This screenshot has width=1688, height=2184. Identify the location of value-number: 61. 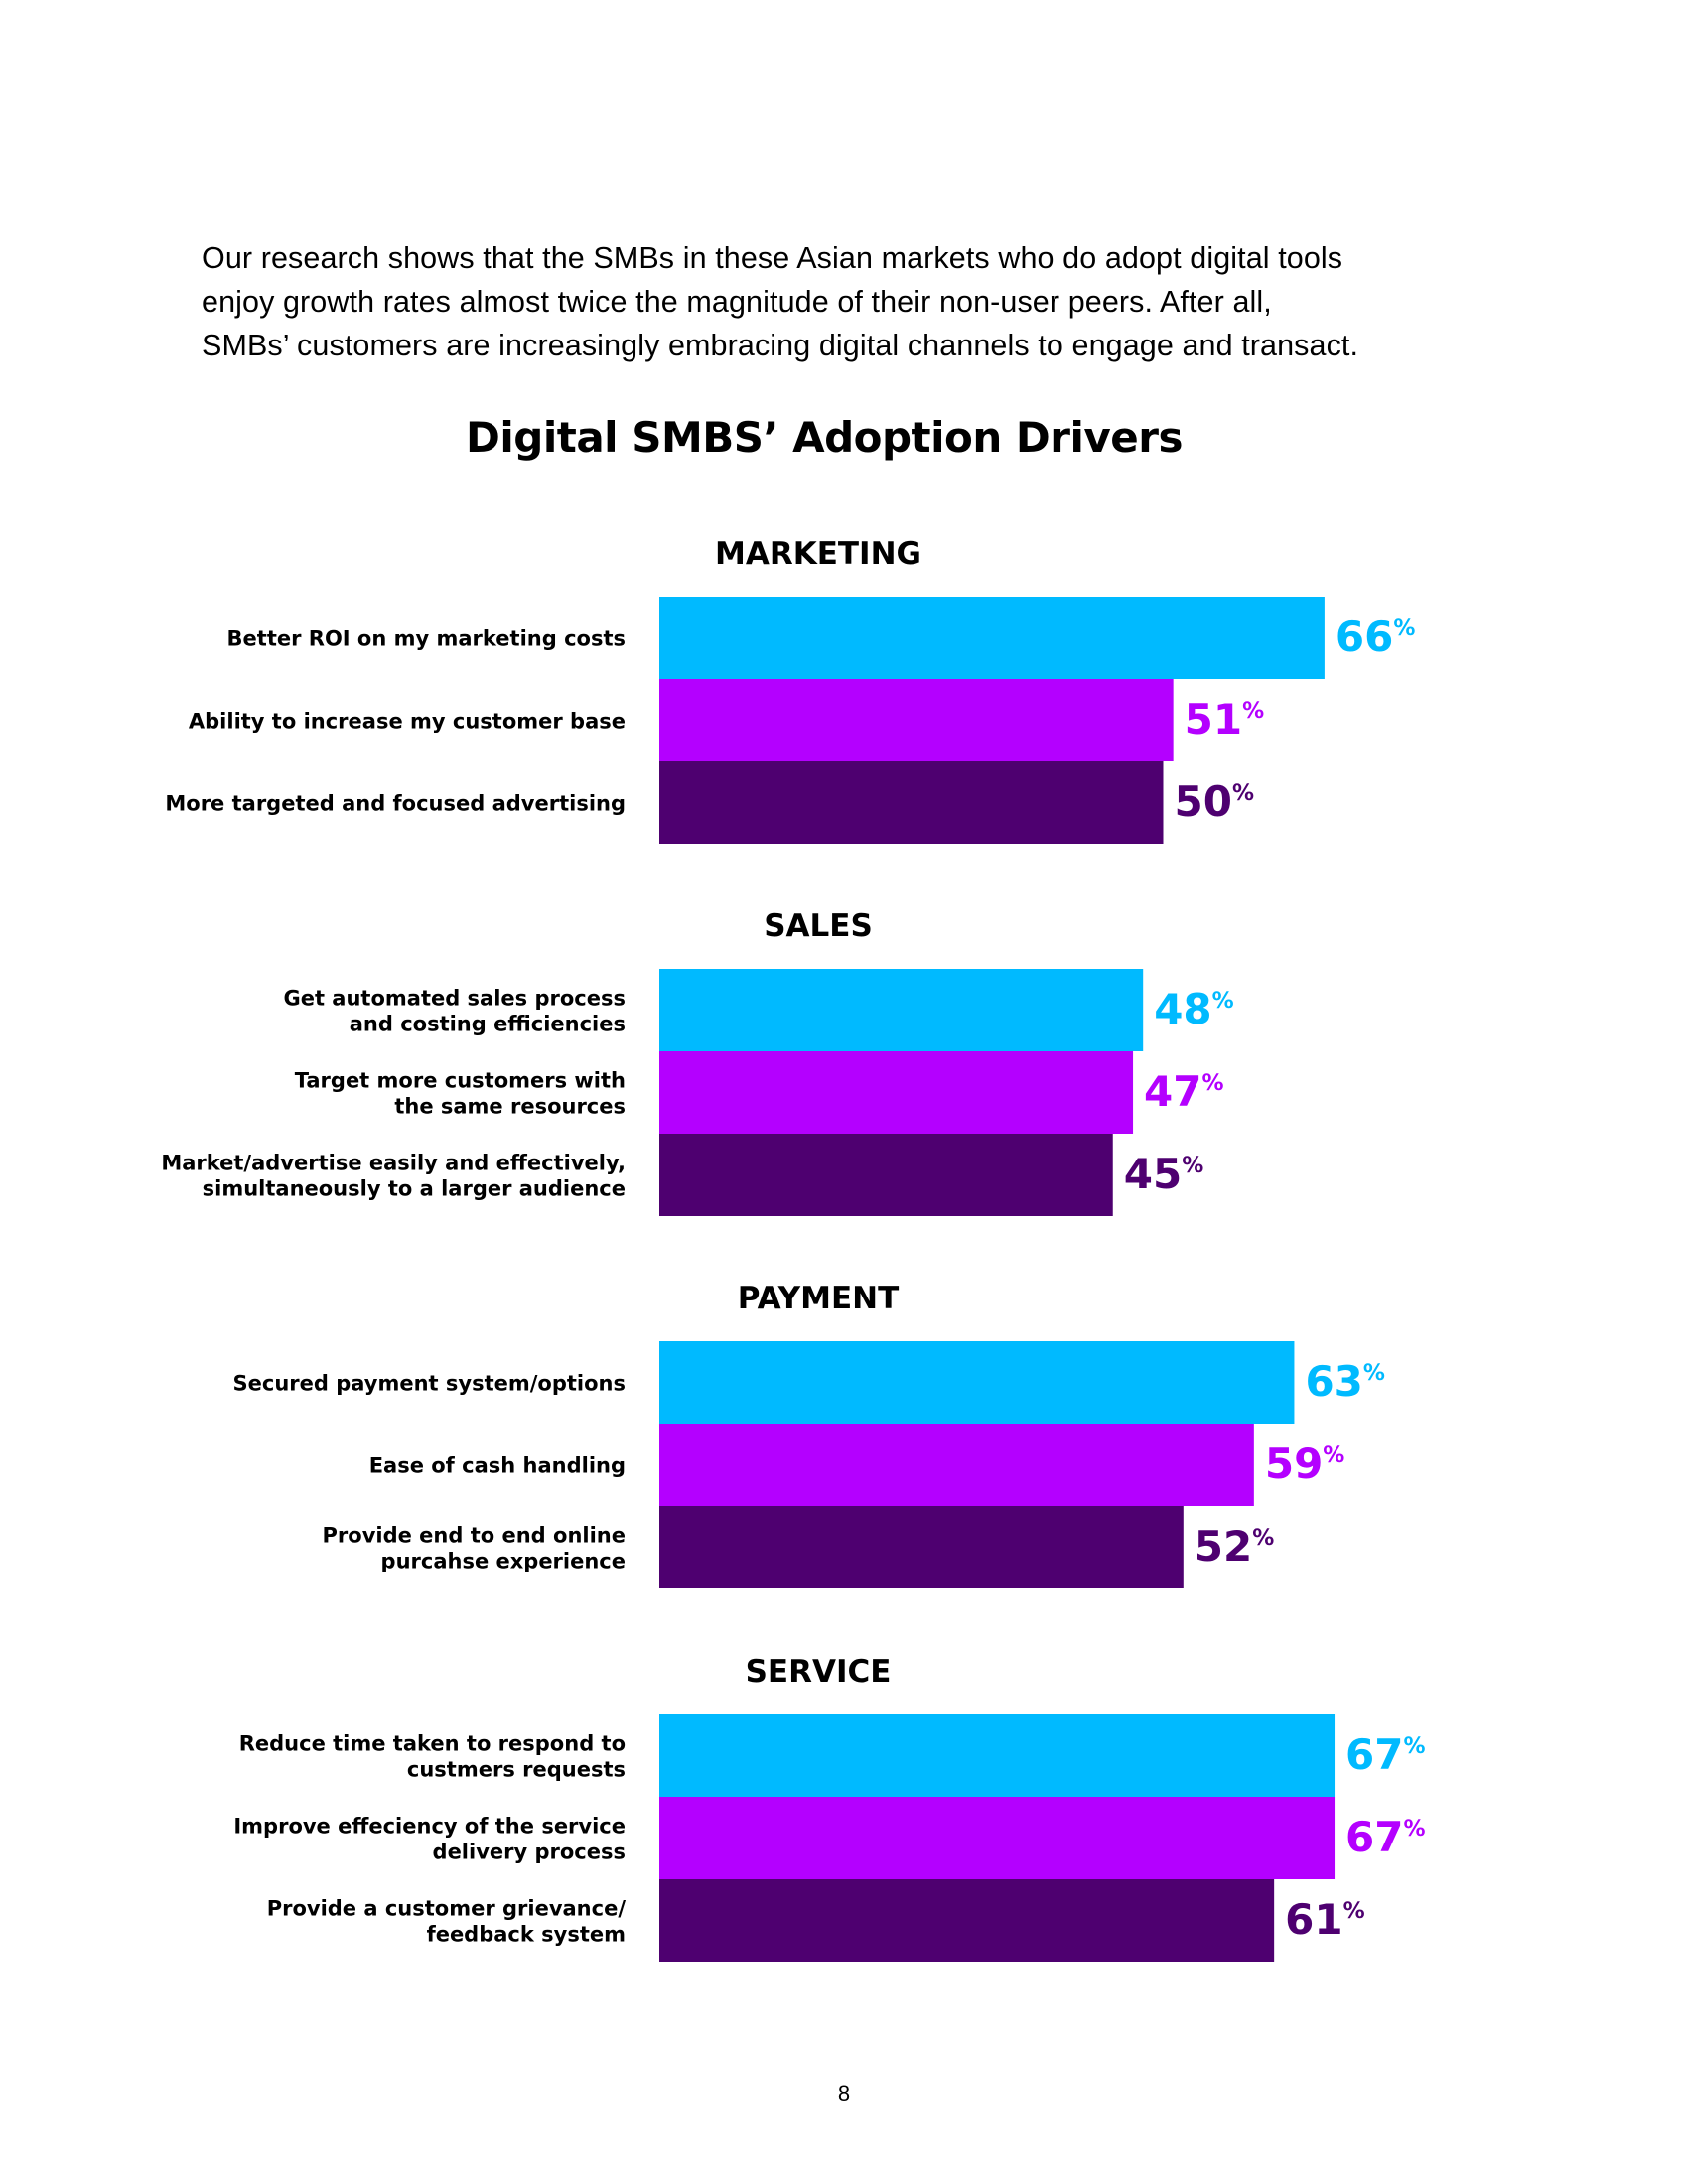
(1313, 1919).